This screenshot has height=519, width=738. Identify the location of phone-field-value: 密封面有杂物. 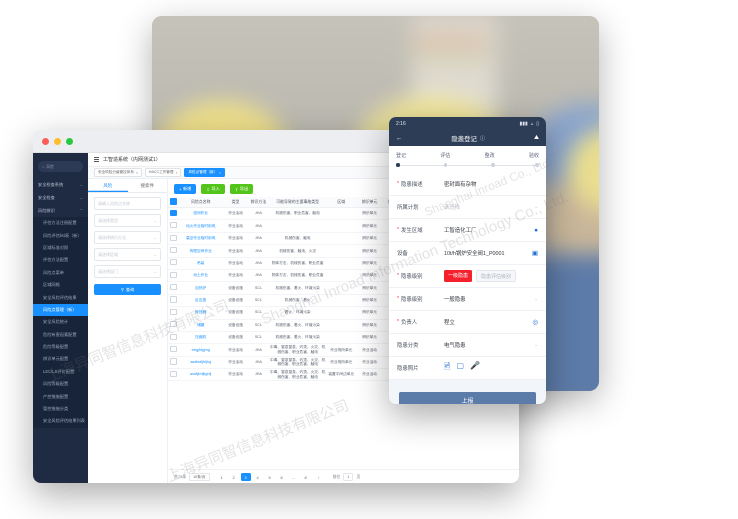
(491, 184).